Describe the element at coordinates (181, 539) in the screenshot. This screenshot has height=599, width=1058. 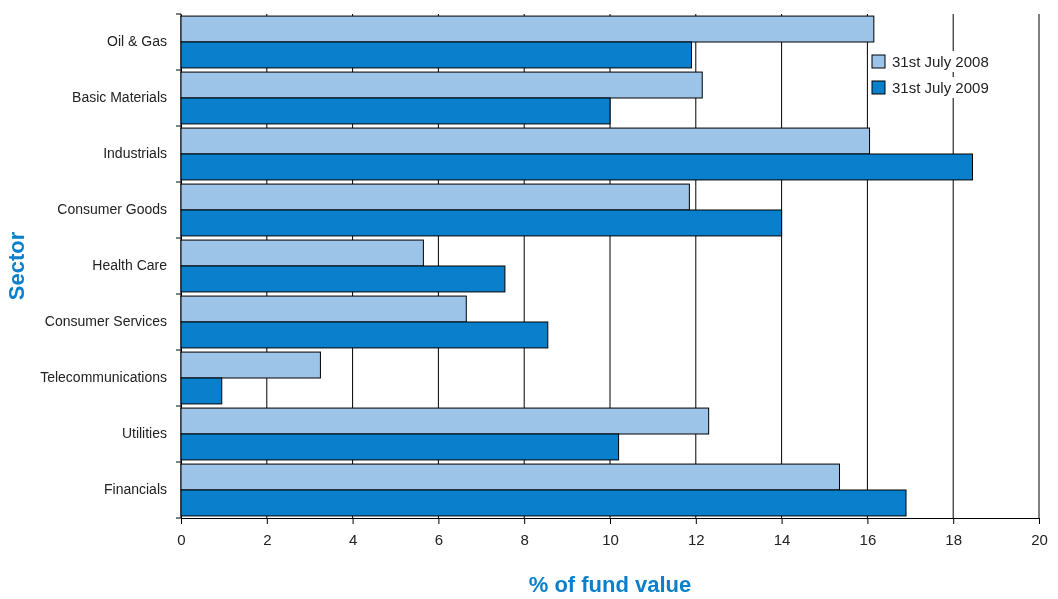
I see `x-tick-label: 0` at that location.